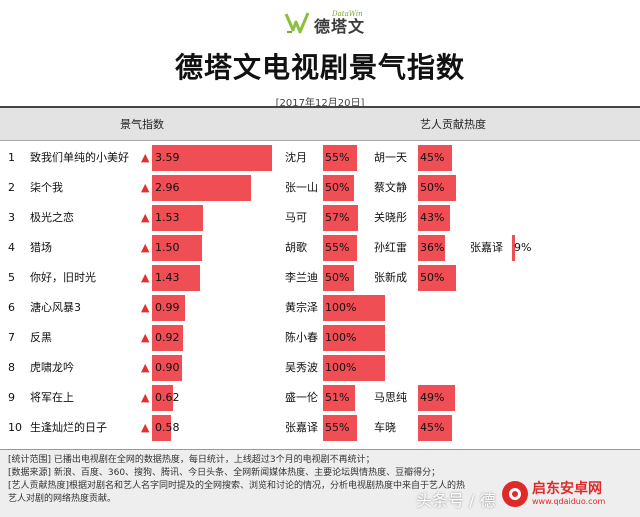 The width and height of the screenshot is (640, 517). I want to click on logo-chinese: 德塔文, so click(340, 26).